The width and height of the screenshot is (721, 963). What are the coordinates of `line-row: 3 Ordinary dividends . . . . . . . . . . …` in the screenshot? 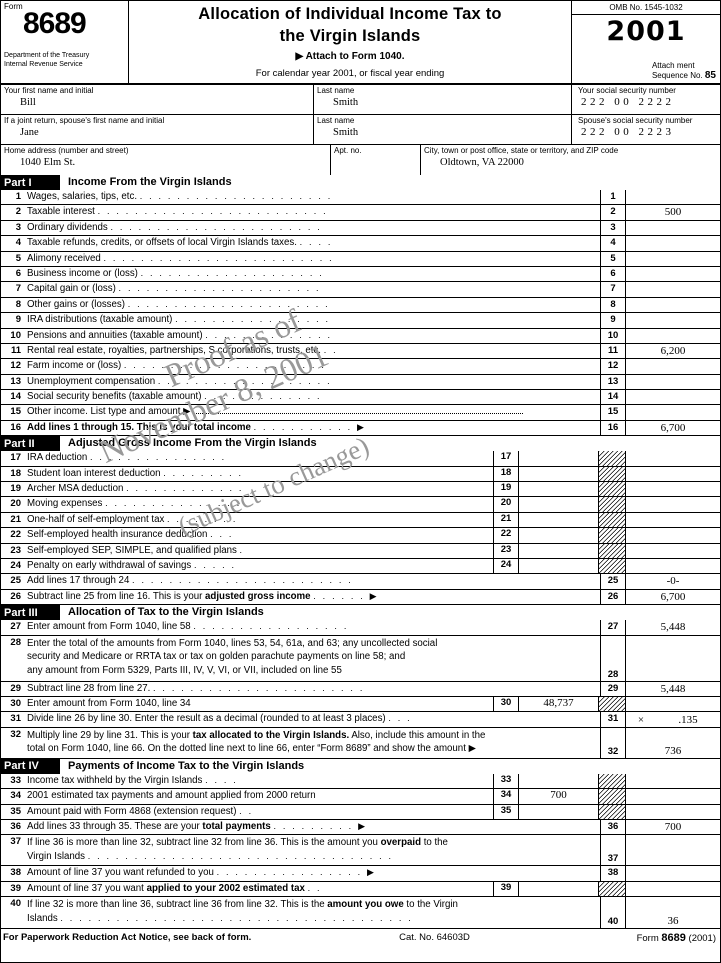 It's located at (360, 228).